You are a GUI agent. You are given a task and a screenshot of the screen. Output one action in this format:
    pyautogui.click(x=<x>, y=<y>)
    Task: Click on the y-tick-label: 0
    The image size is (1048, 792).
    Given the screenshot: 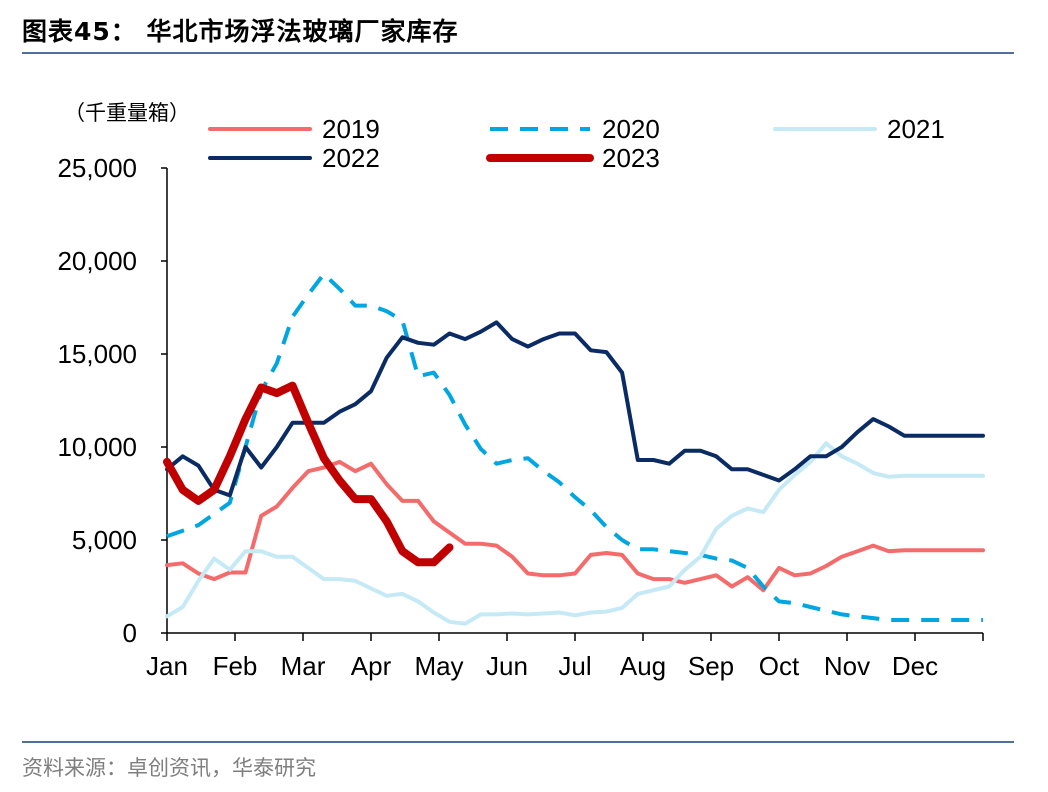 What is the action you would take?
    pyautogui.click(x=130, y=633)
    